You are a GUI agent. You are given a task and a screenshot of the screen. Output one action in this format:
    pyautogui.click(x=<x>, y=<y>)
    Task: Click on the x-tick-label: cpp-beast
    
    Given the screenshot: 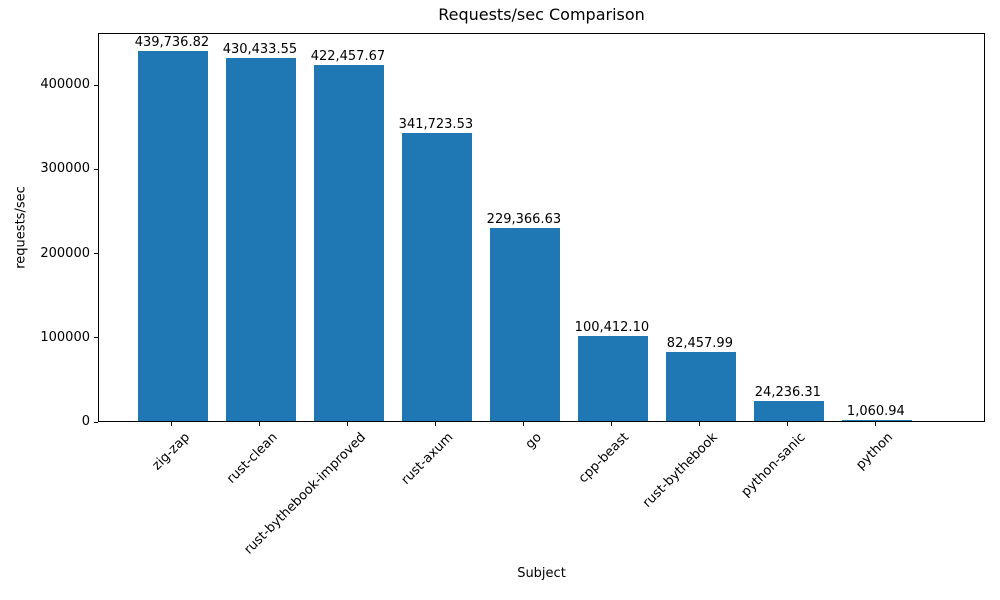 What is the action you would take?
    pyautogui.click(x=604, y=458)
    